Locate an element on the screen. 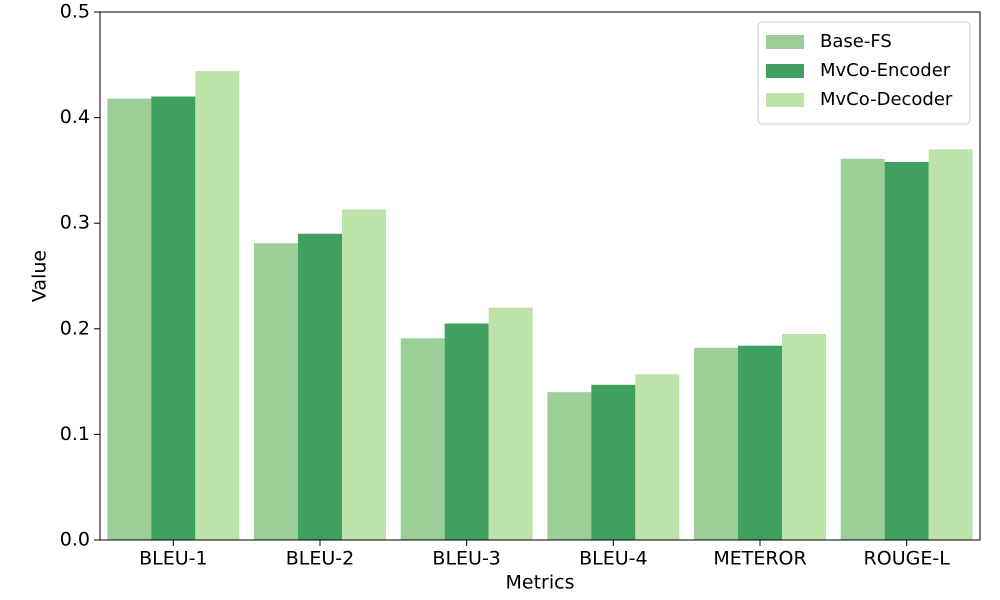 This screenshot has width=1000, height=600. x-tick-label: BLEU-3 is located at coordinates (466, 559).